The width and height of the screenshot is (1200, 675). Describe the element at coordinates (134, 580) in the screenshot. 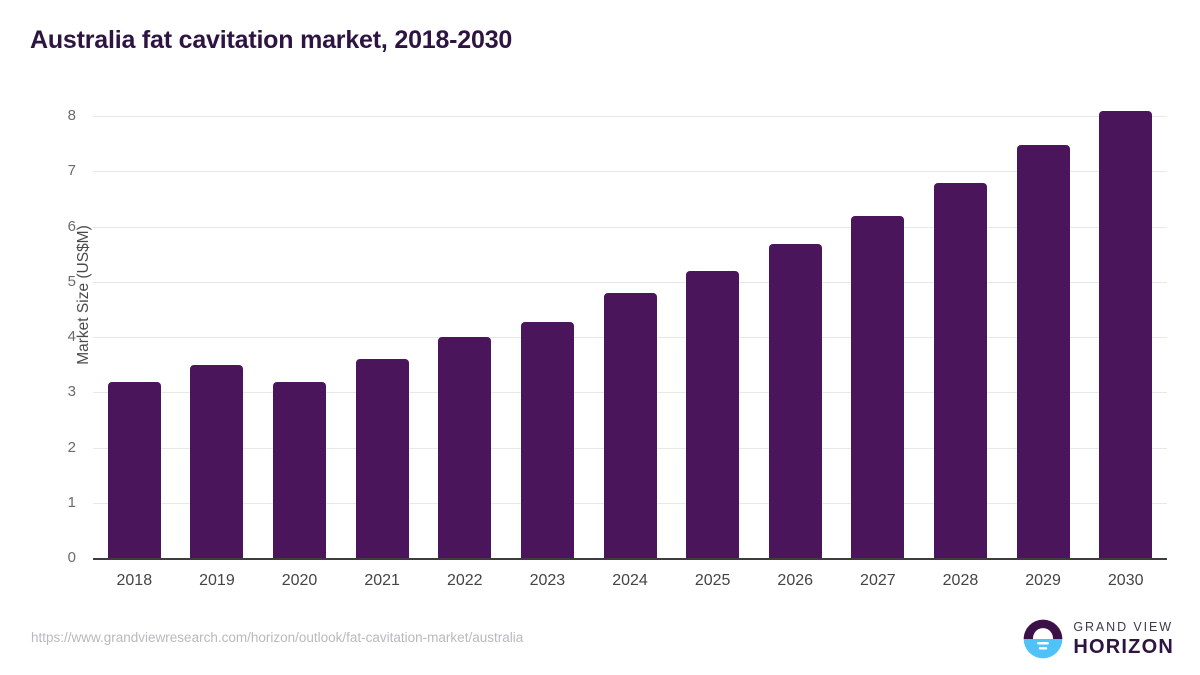

I see `x-axis-tick-label: 2018` at that location.